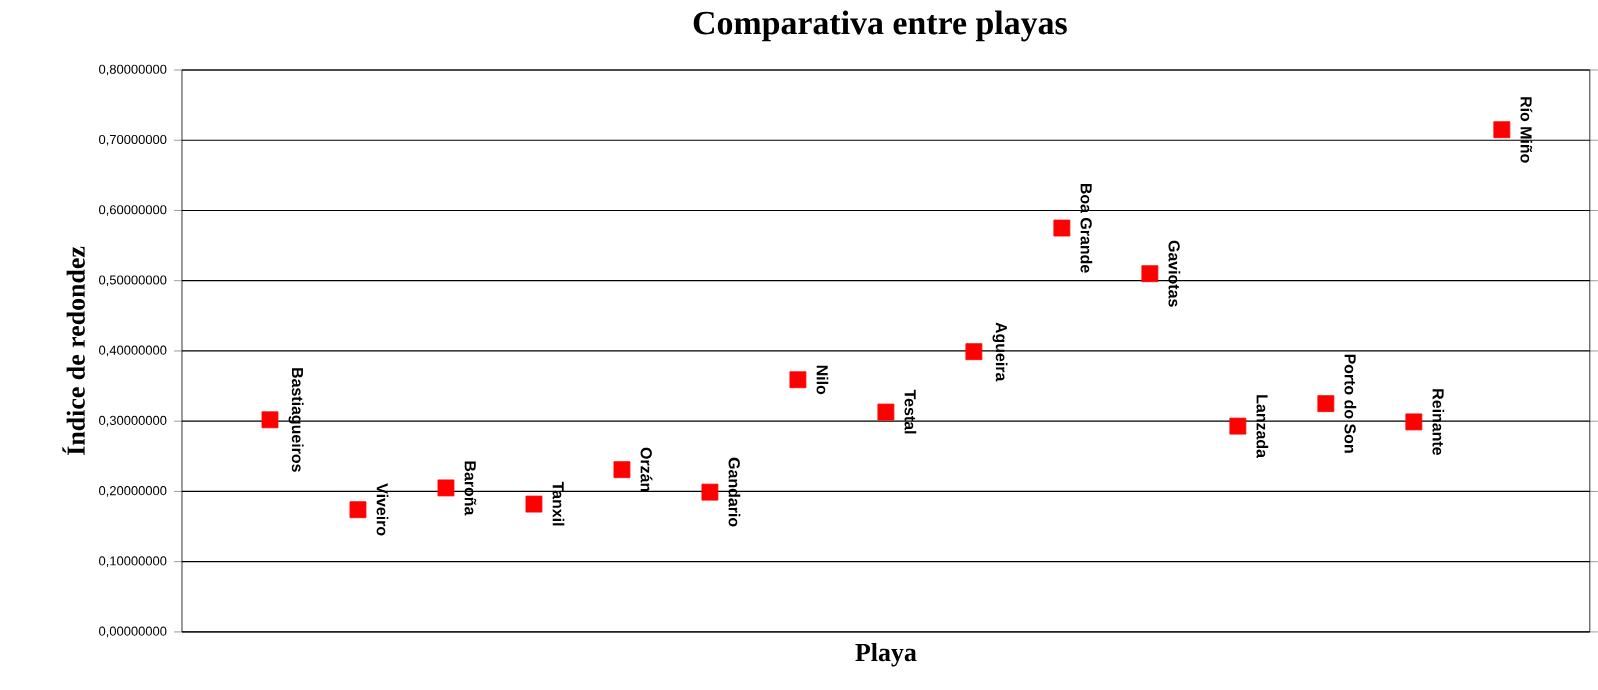 The height and width of the screenshot is (690, 1598). Describe the element at coordinates (880, 26) in the screenshot. I see `chart-title: Comparativa entre playas` at that location.